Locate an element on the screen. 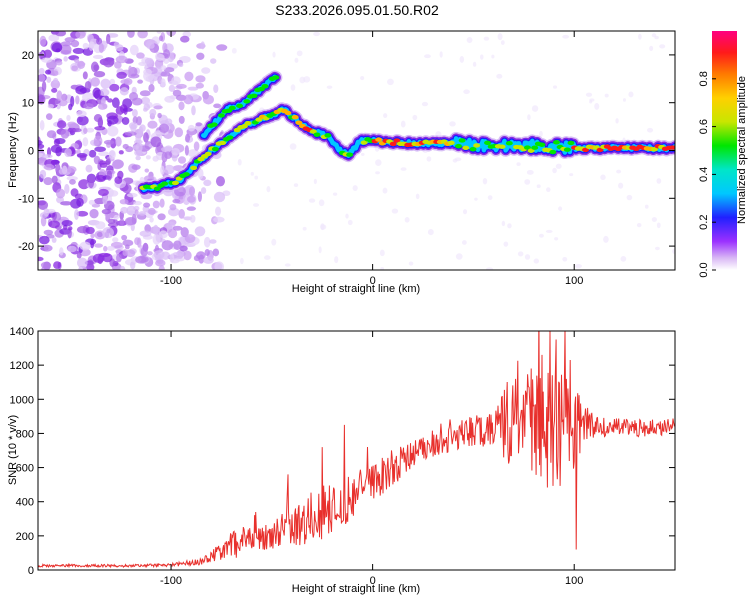  snr-x-tick-label: 100 is located at coordinates (574, 581).